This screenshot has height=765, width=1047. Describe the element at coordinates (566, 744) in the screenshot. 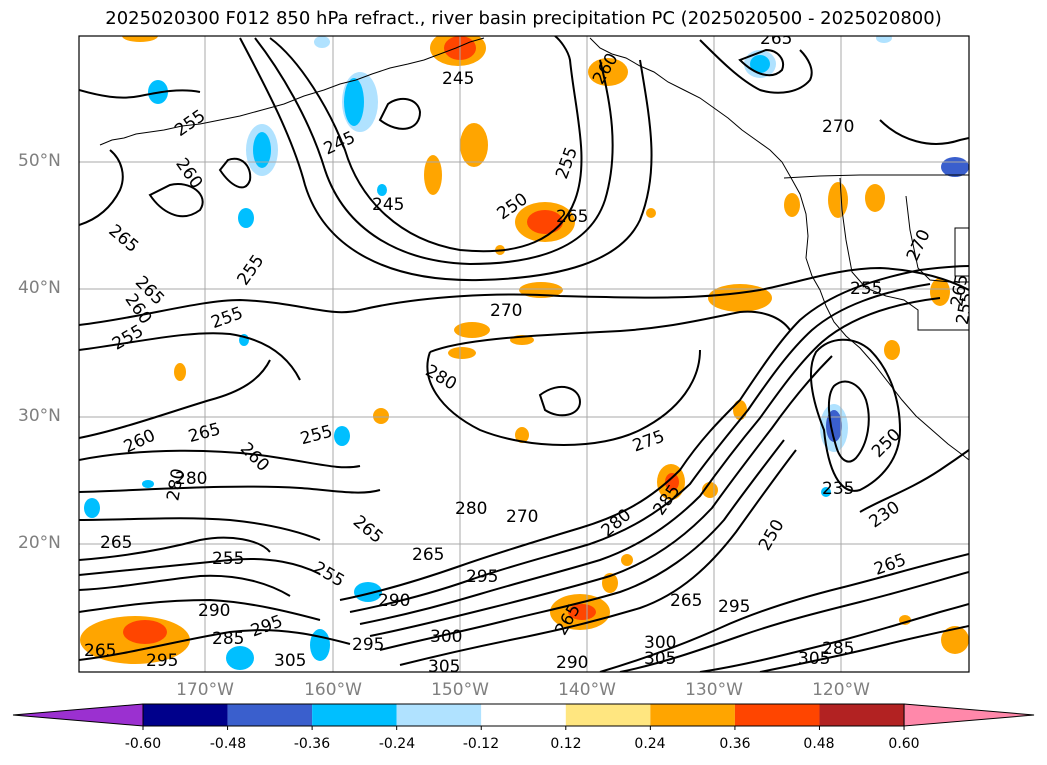

I see `colorbar-tick-label: 0.12` at that location.